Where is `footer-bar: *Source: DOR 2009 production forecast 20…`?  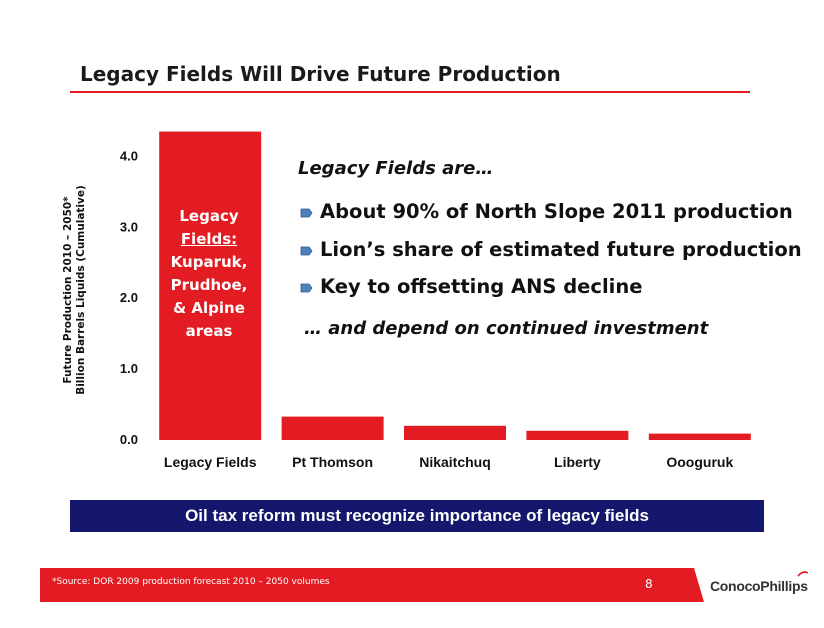
footer-bar: *Source: DOR 2009 production forecast 20… is located at coordinates (432, 585).